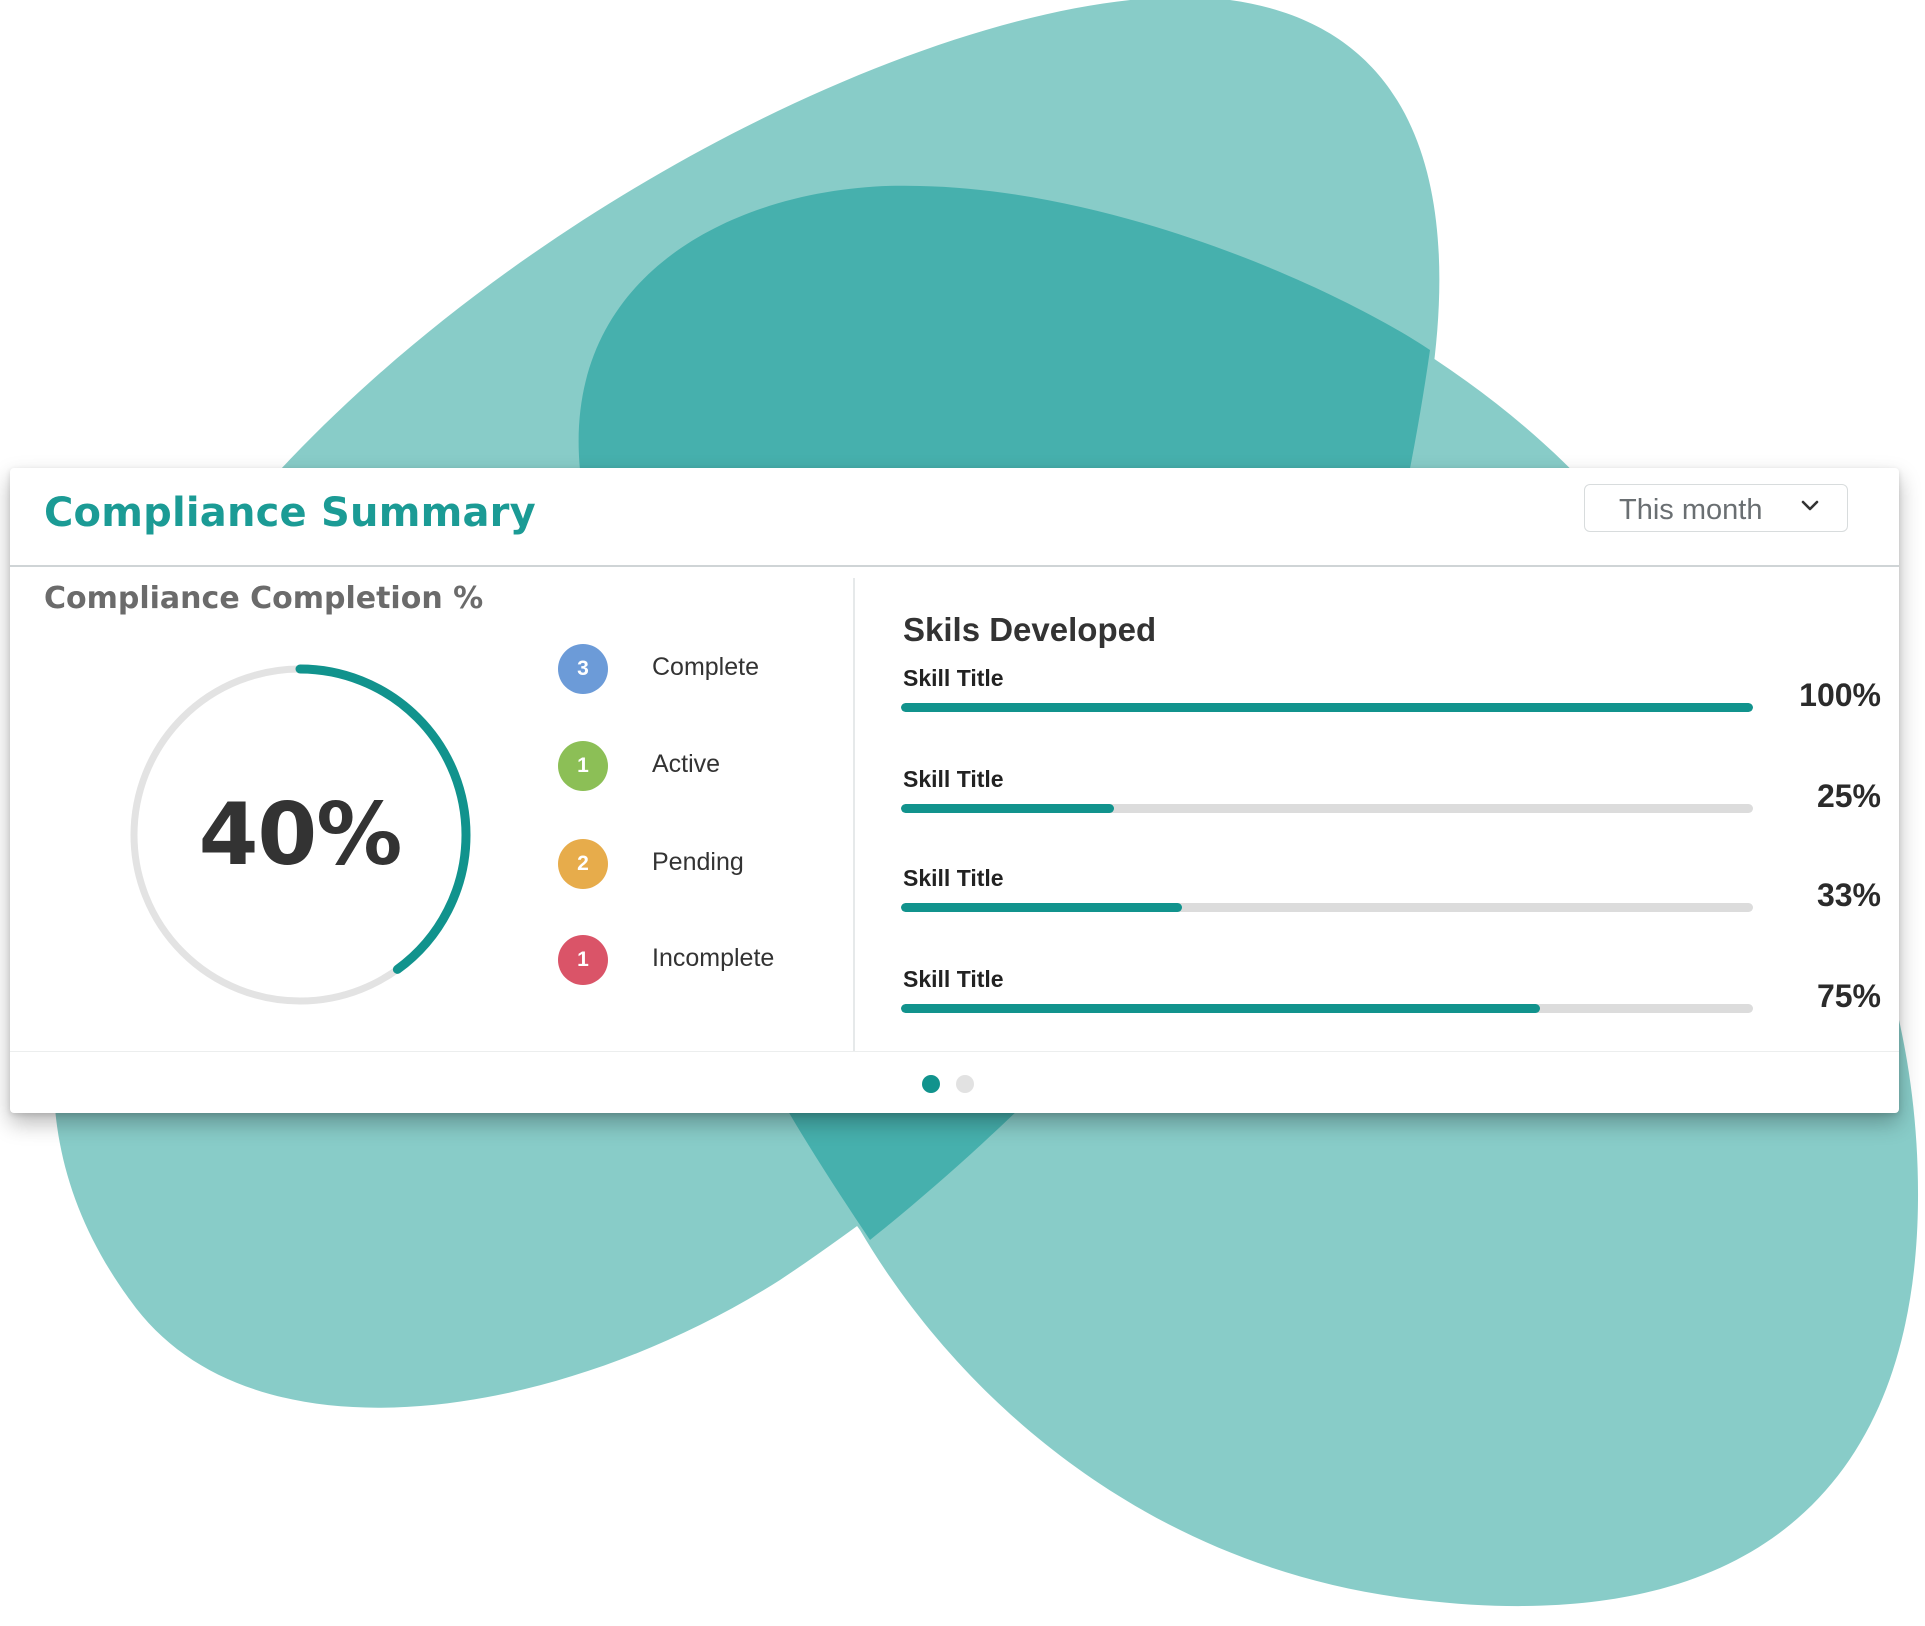 Image resolution: width=1925 pixels, height=1626 pixels. I want to click on legend-label: Pending, so click(698, 862).